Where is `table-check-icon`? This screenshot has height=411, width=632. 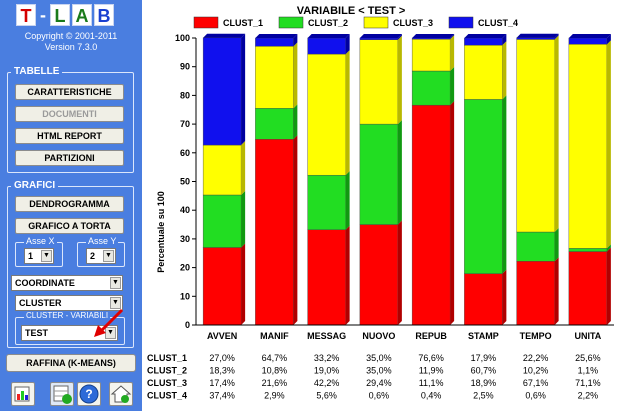 table-check-icon is located at coordinates (62, 394).